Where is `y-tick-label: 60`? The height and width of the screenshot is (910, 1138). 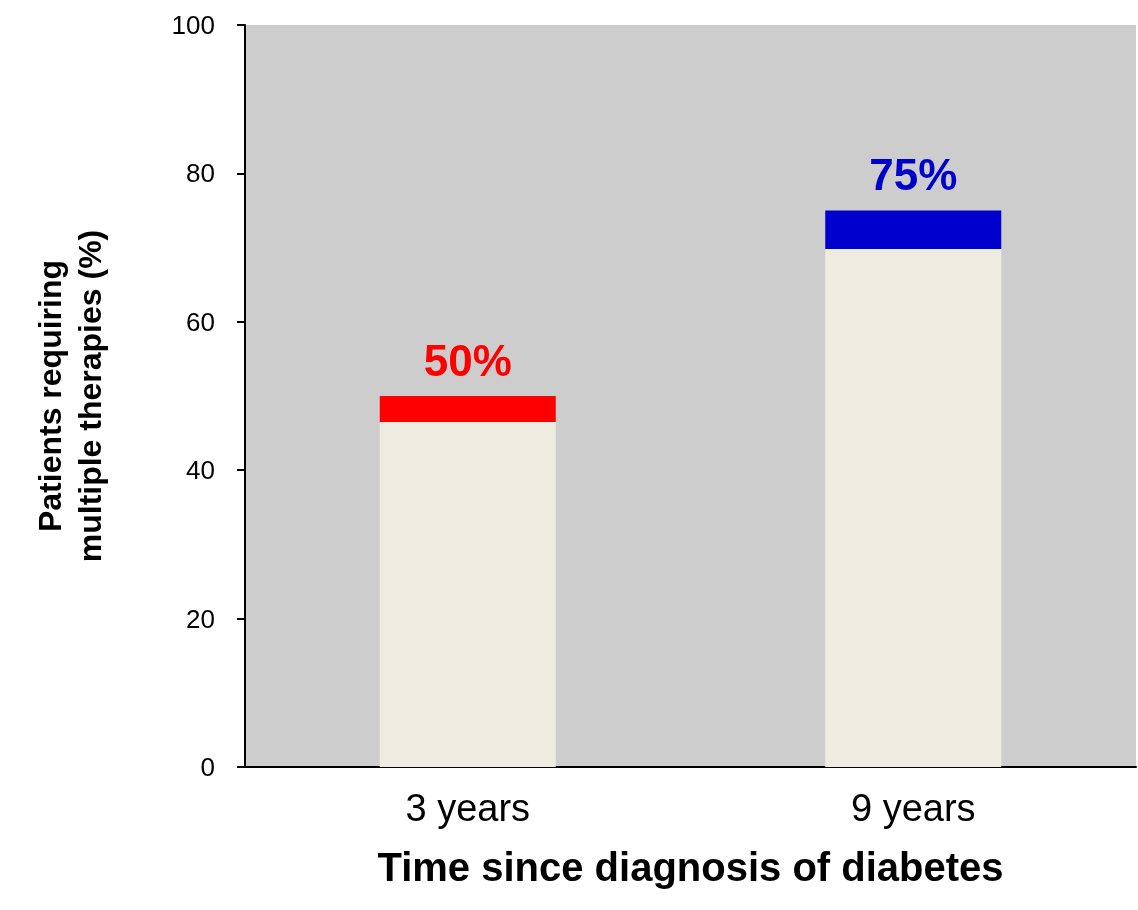 y-tick-label: 60 is located at coordinates (200, 321).